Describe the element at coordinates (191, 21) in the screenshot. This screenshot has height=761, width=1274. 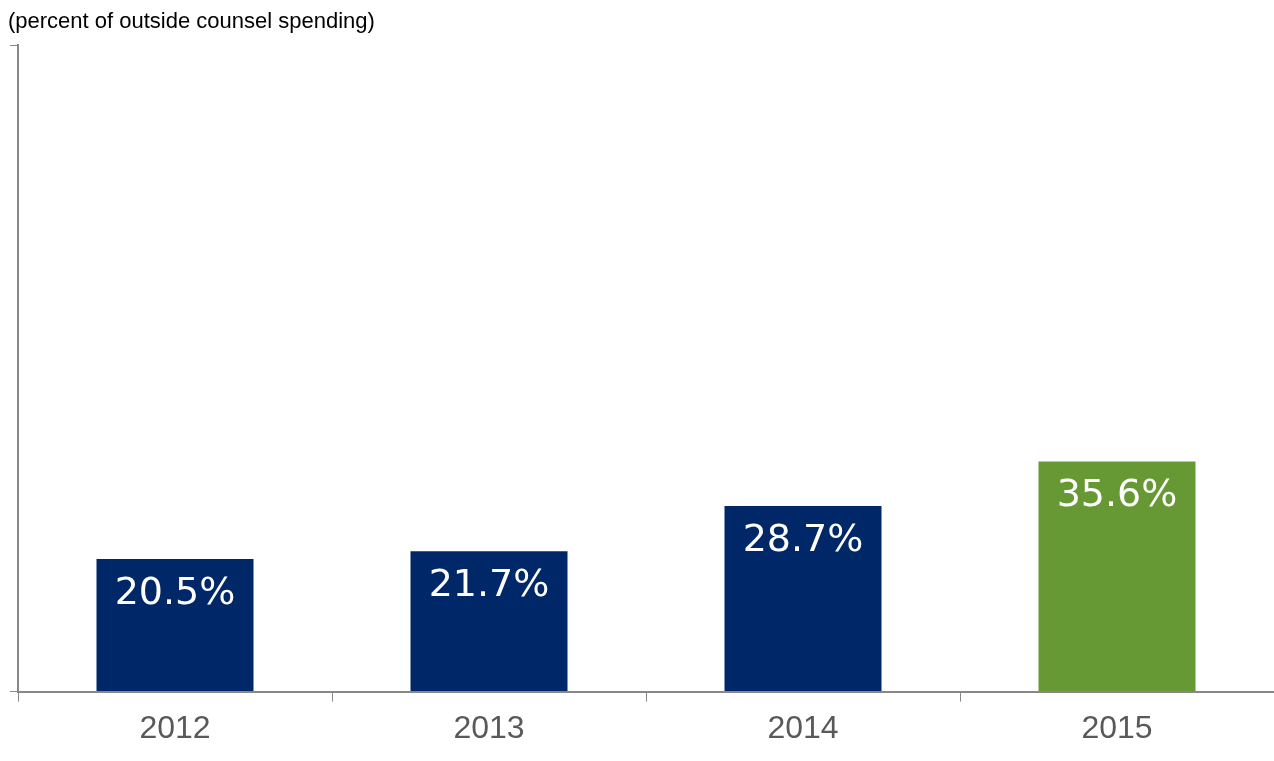
I see `y-axis-title: (percent of outside counsel spending)` at that location.